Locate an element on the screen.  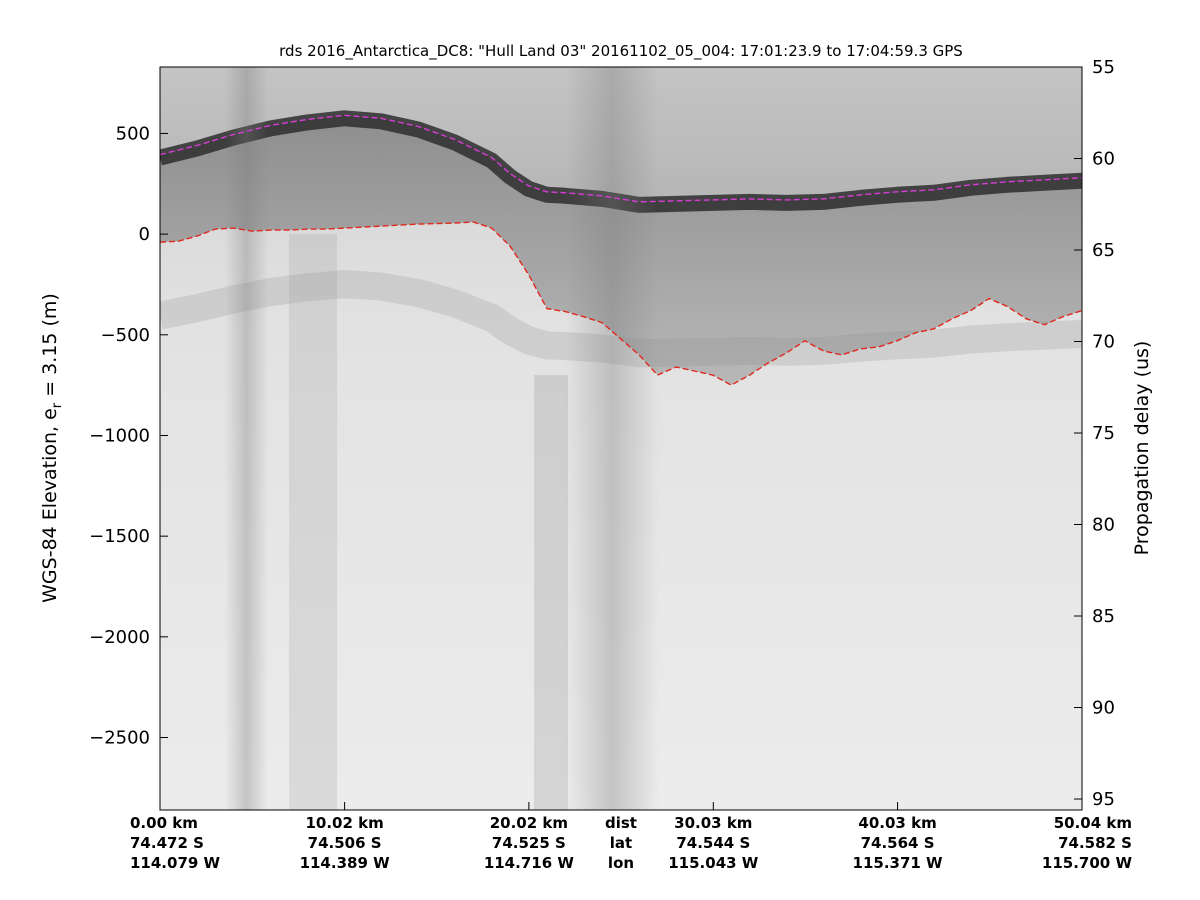
x-row-header-dist: dist is located at coordinates (621, 823).